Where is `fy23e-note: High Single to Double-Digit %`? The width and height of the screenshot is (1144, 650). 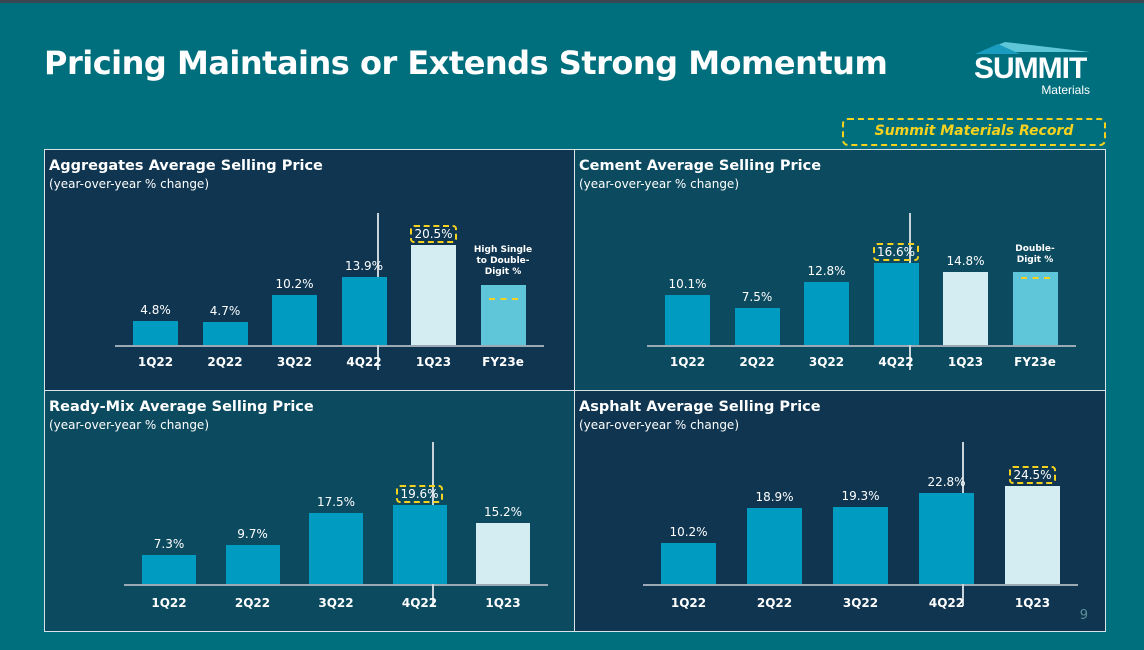 fy23e-note: High Single to Double-Digit % is located at coordinates (503, 260).